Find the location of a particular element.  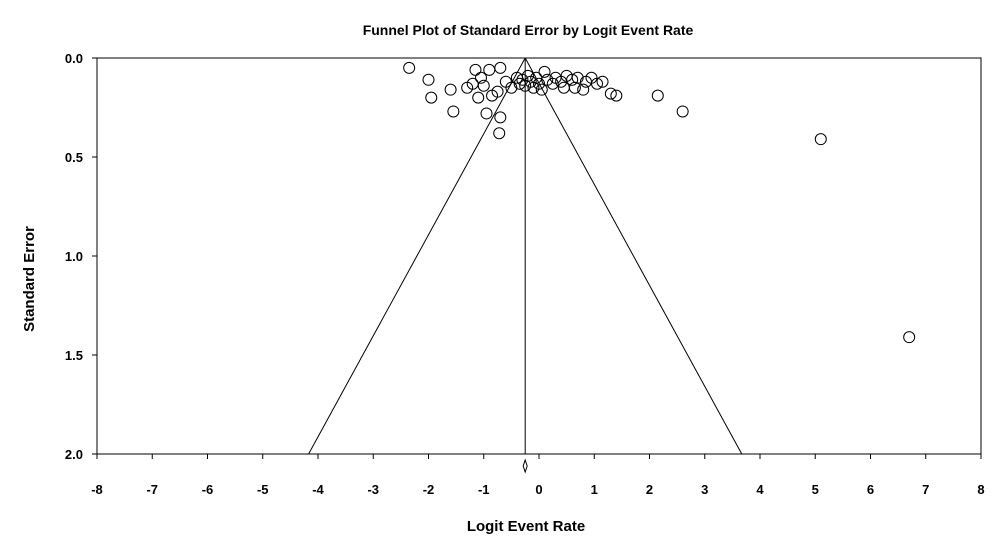

x-tick-label: 7 is located at coordinates (925, 489).